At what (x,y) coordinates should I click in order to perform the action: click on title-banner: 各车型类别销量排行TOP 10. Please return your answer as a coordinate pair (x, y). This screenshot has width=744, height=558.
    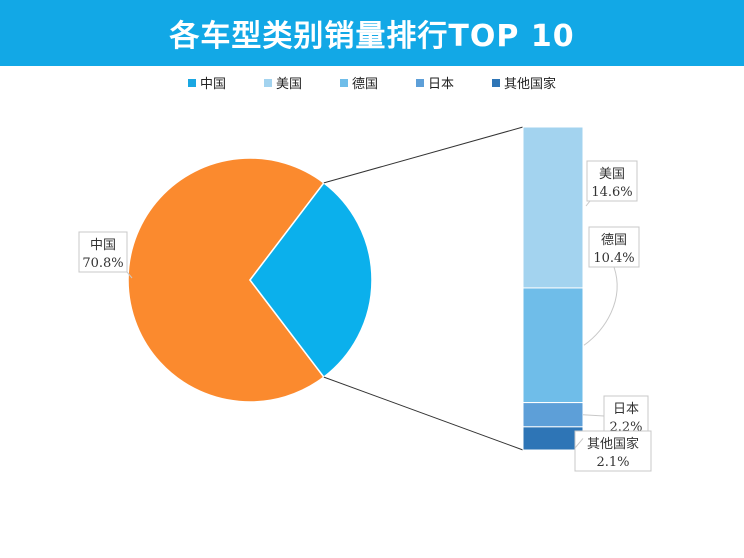
    Looking at the image, I should click on (372, 33).